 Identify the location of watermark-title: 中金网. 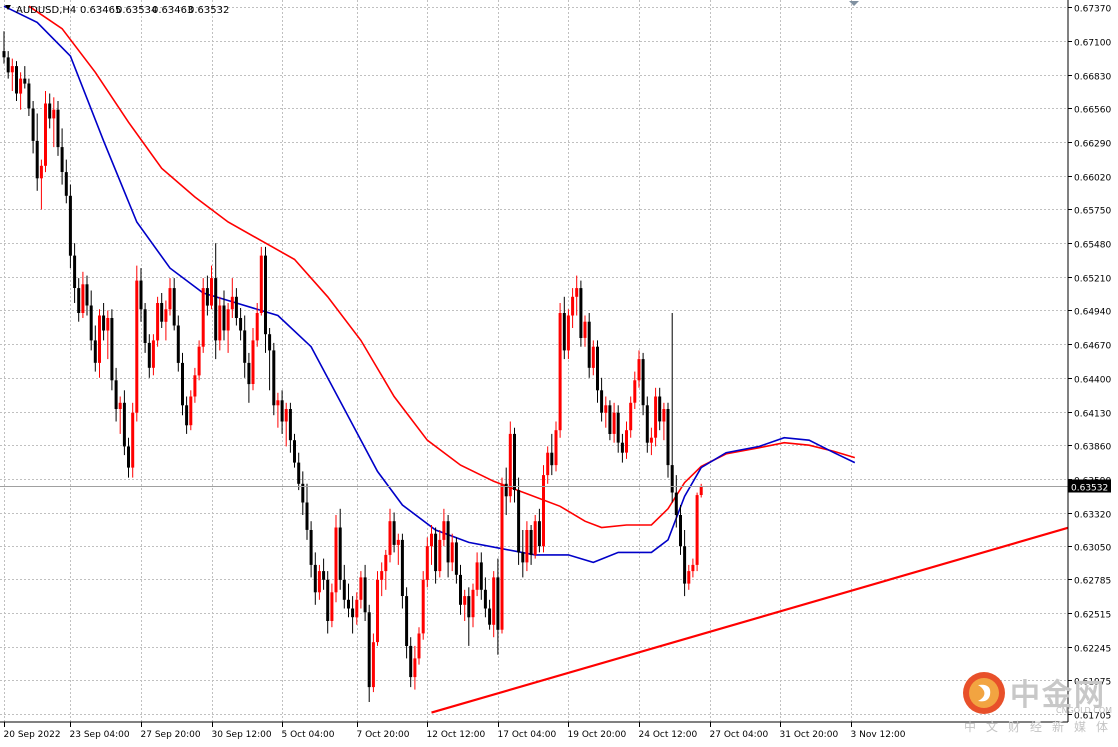
(1058, 695).